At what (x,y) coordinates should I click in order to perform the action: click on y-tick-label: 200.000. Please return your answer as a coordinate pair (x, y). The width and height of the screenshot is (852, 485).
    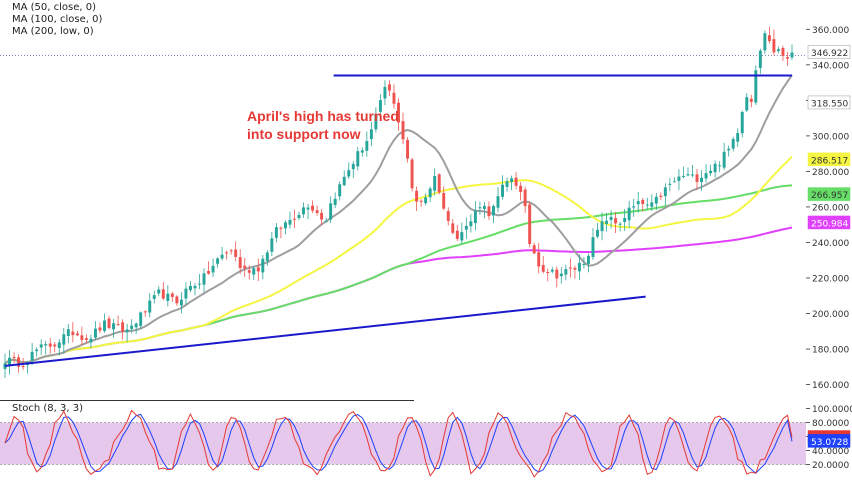
    Looking at the image, I should click on (830, 315).